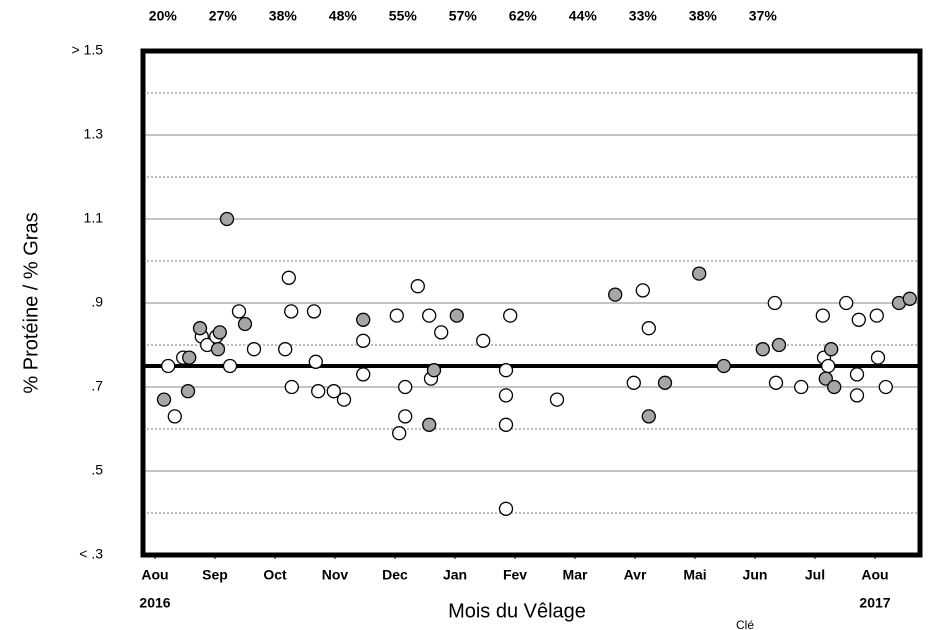  Describe the element at coordinates (163, 16) in the screenshot. I see `top-percentage: 20%` at that location.